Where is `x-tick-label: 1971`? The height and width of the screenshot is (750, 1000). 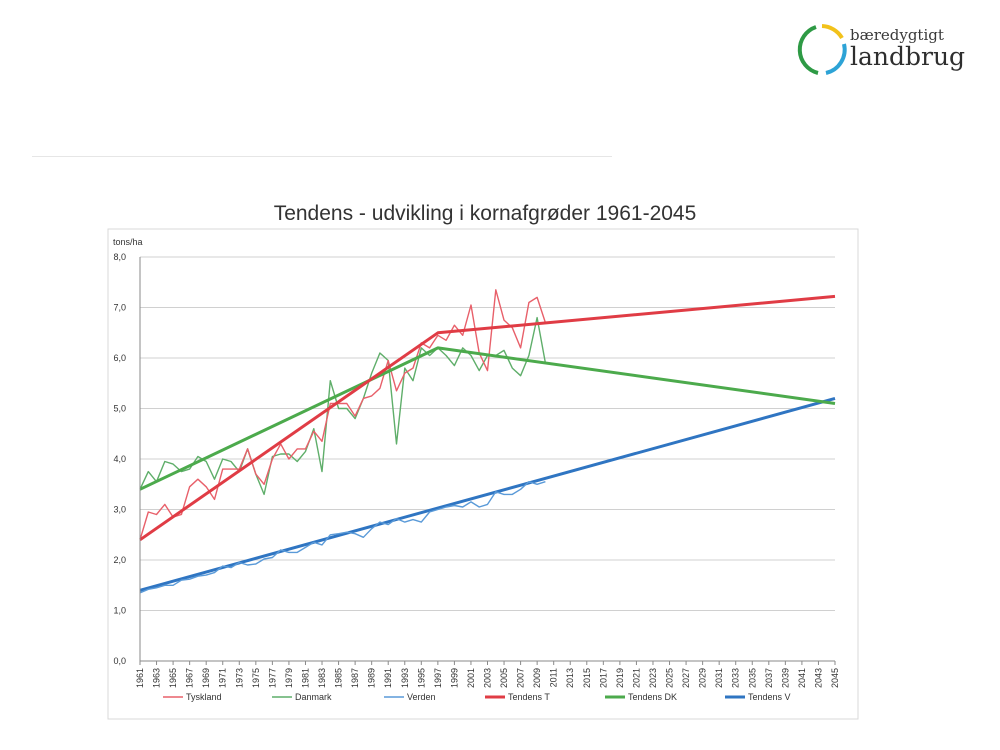 x-tick-label: 1971 is located at coordinates (223, 678).